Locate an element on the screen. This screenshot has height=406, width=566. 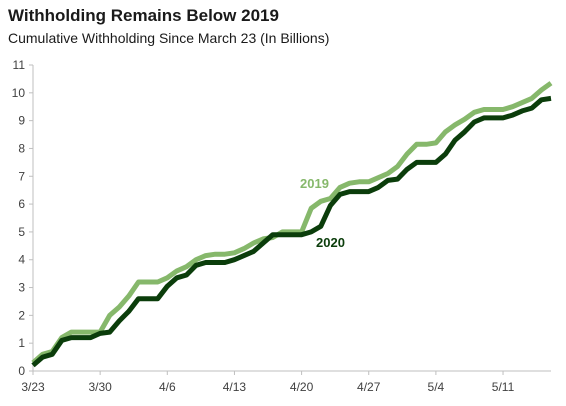
x-tick-label: 3/23 is located at coordinates (33, 387).